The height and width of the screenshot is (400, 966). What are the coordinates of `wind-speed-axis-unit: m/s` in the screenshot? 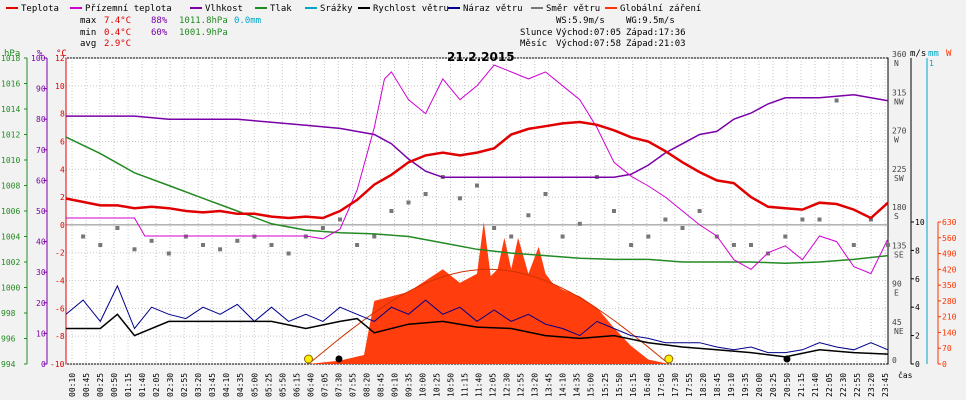 It's located at (918, 54).